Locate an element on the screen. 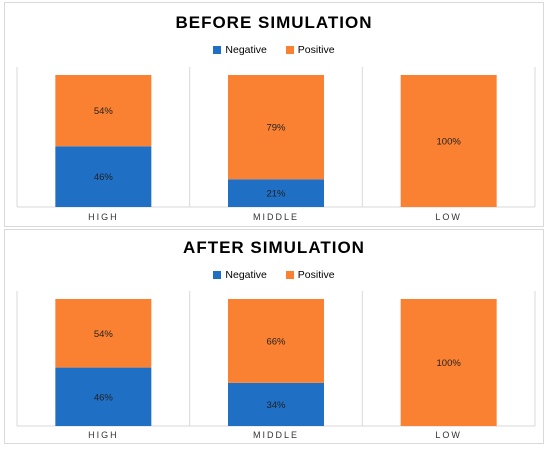 This screenshot has height=450, width=550. data-label: 34% is located at coordinates (276, 405).